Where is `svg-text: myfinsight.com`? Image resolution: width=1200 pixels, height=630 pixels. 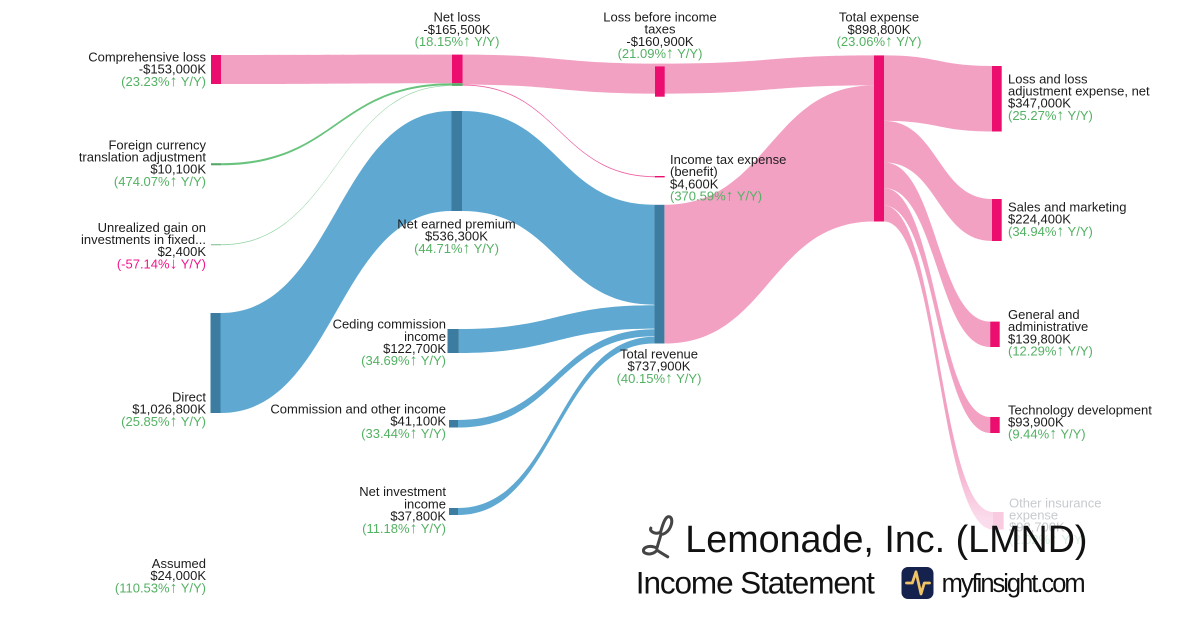 svg-text: myfinsight.com is located at coordinates (1013, 584).